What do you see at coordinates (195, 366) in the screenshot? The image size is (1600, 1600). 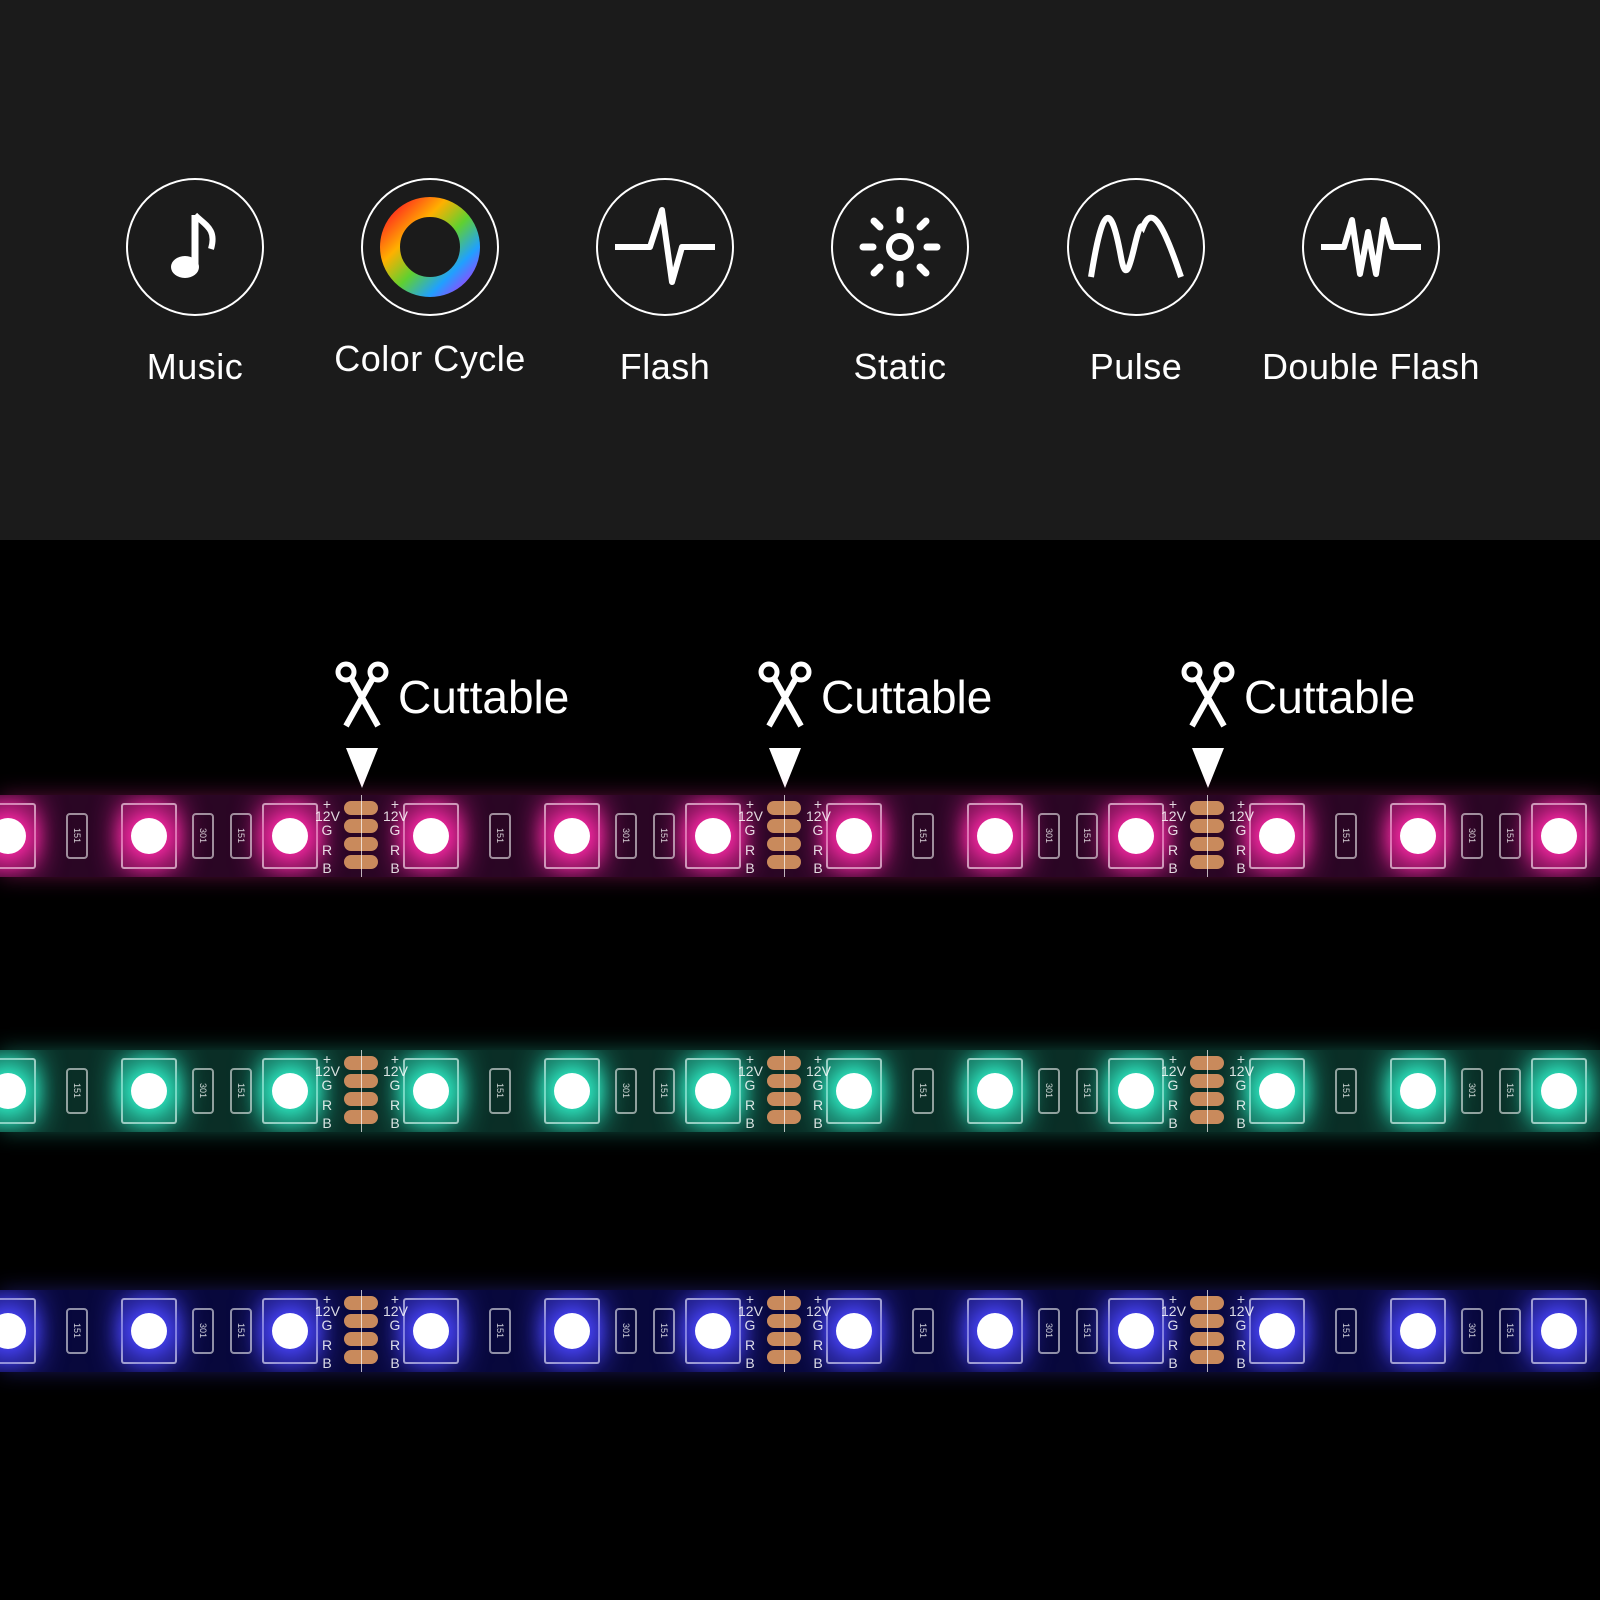 I see `mode-label: Music` at bounding box center [195, 366].